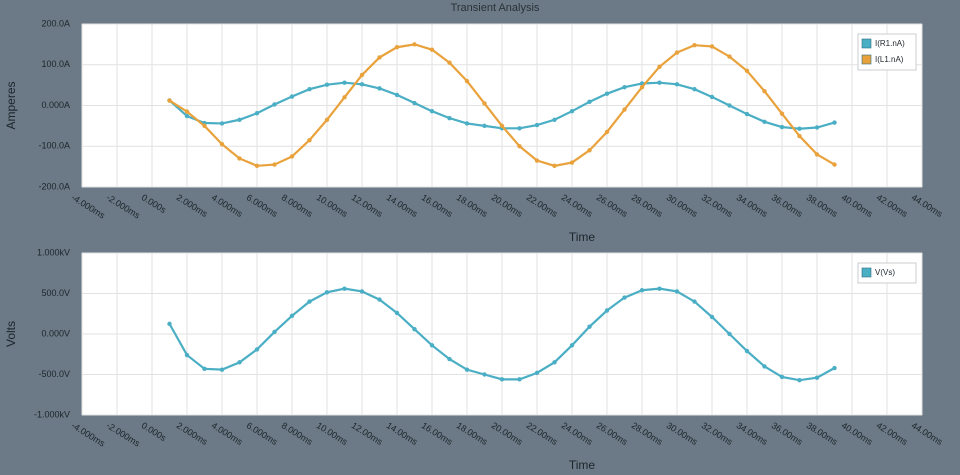 The height and width of the screenshot is (475, 960). I want to click on legend-box, so click(887, 273).